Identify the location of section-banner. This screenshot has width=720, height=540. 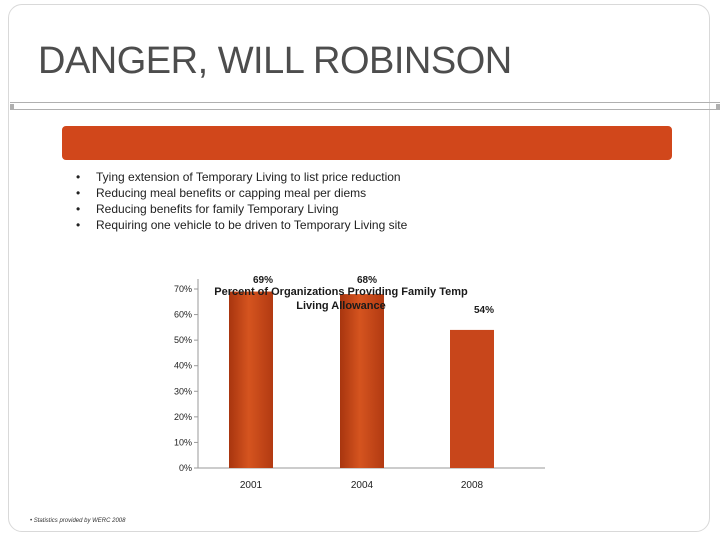
(367, 143).